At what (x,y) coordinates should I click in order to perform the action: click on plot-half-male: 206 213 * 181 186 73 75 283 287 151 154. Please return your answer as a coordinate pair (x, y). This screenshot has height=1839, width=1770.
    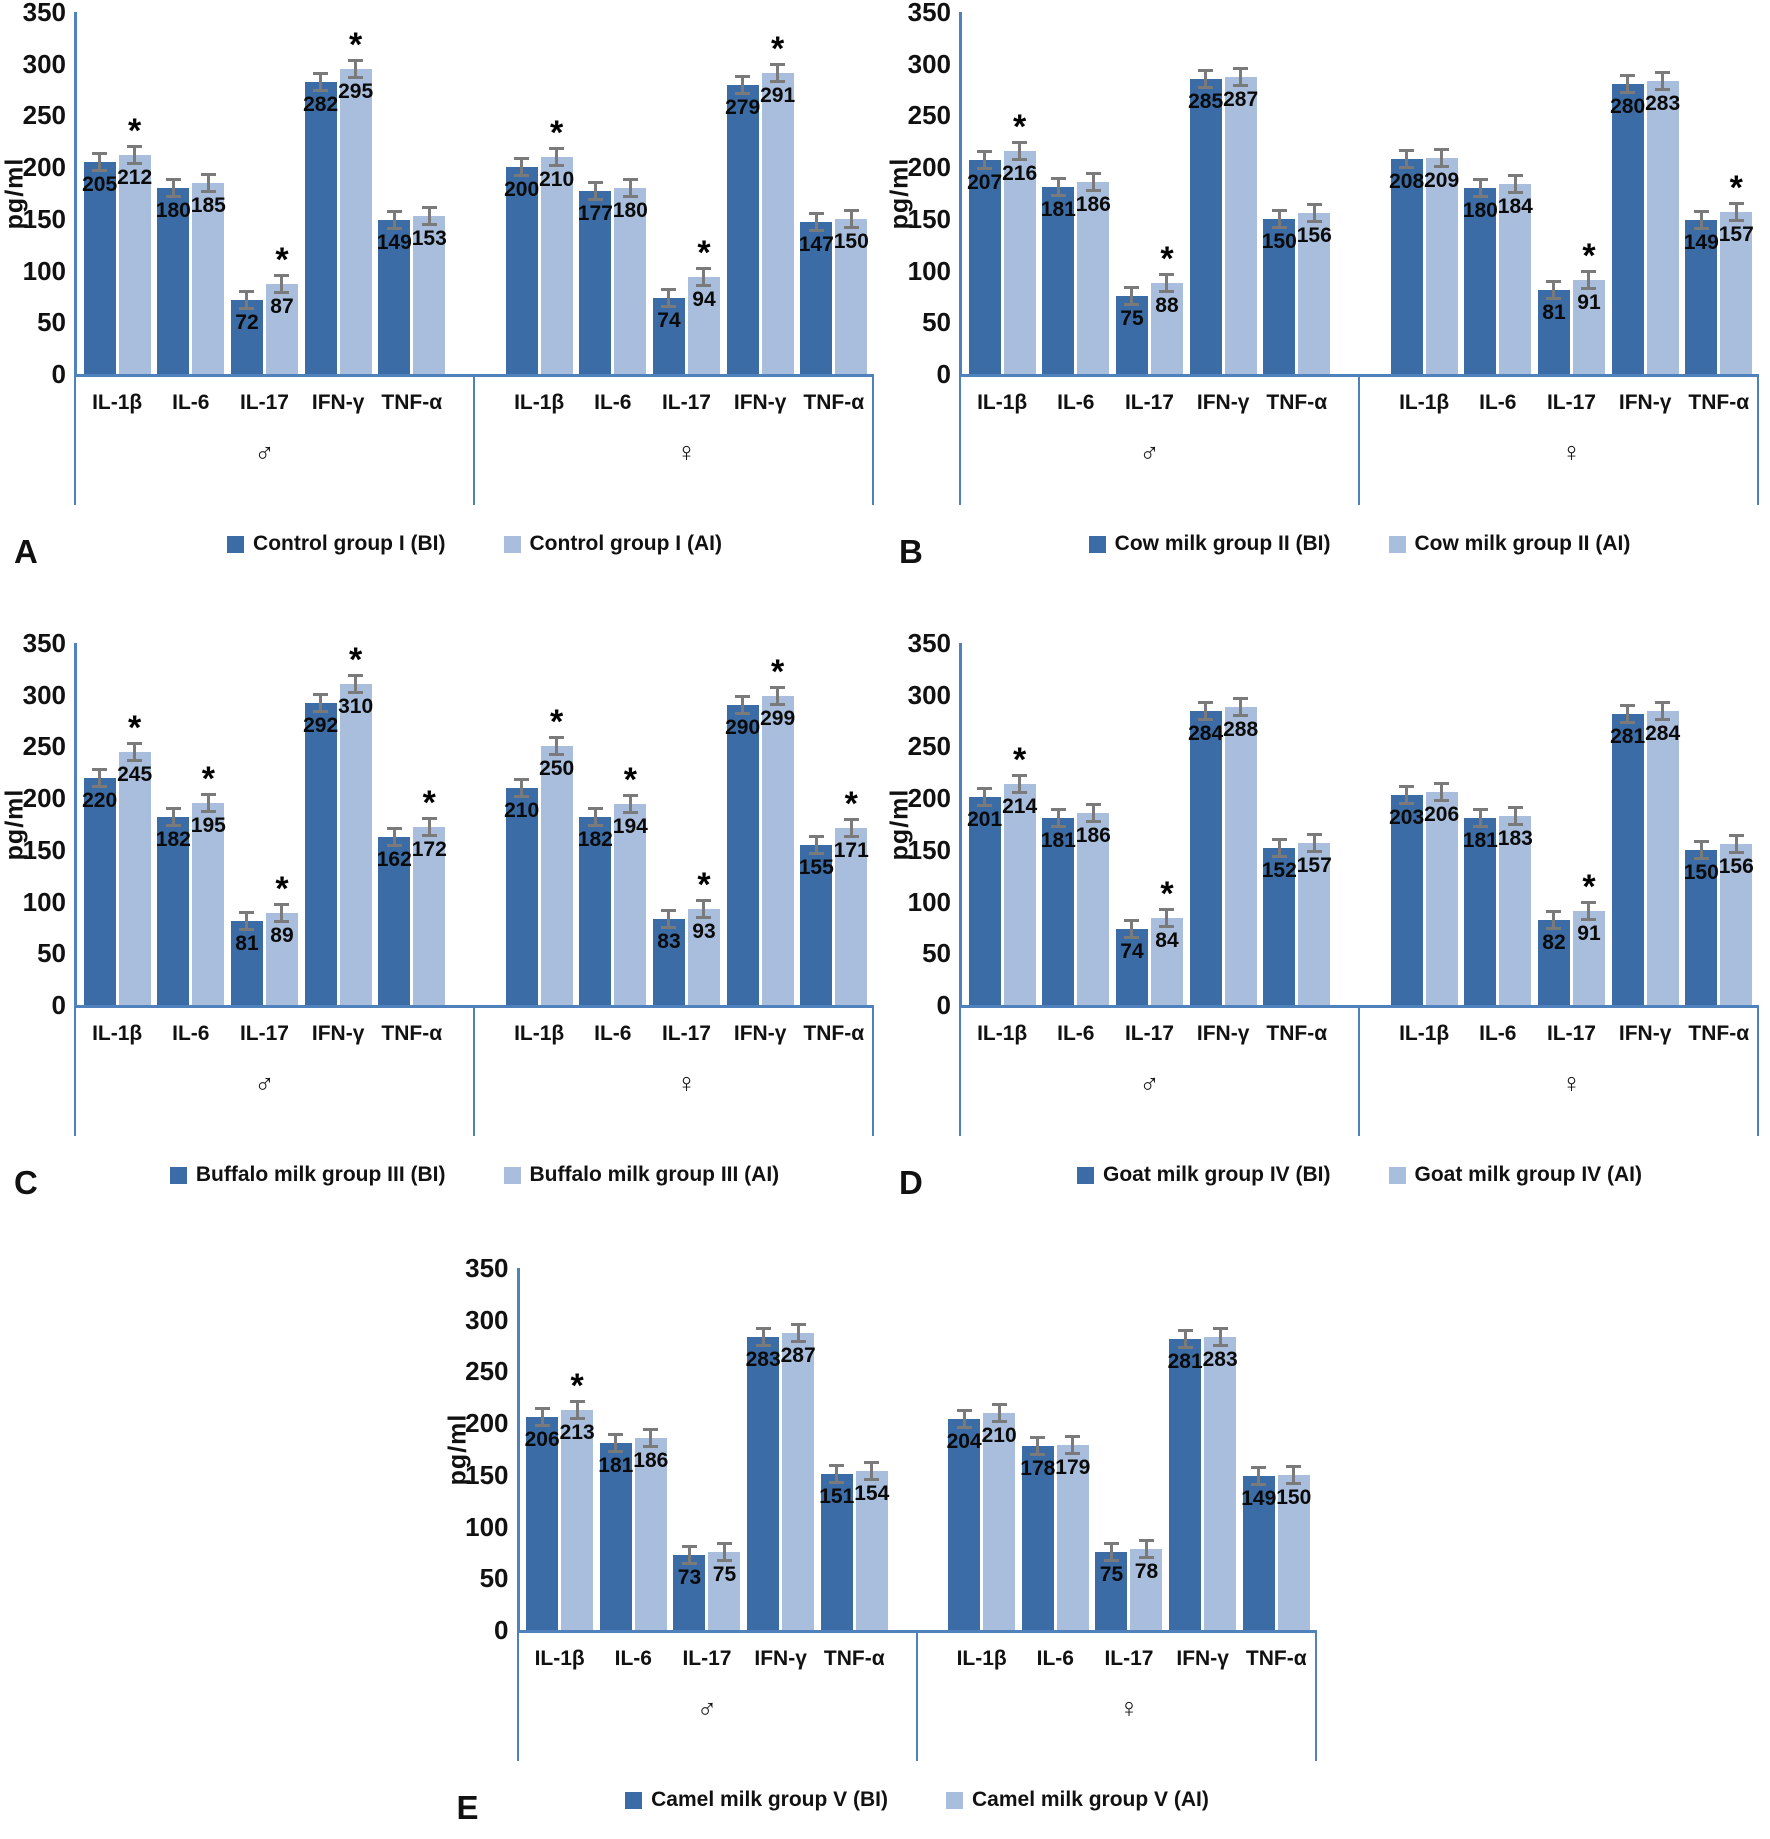
    Looking at the image, I should click on (707, 1449).